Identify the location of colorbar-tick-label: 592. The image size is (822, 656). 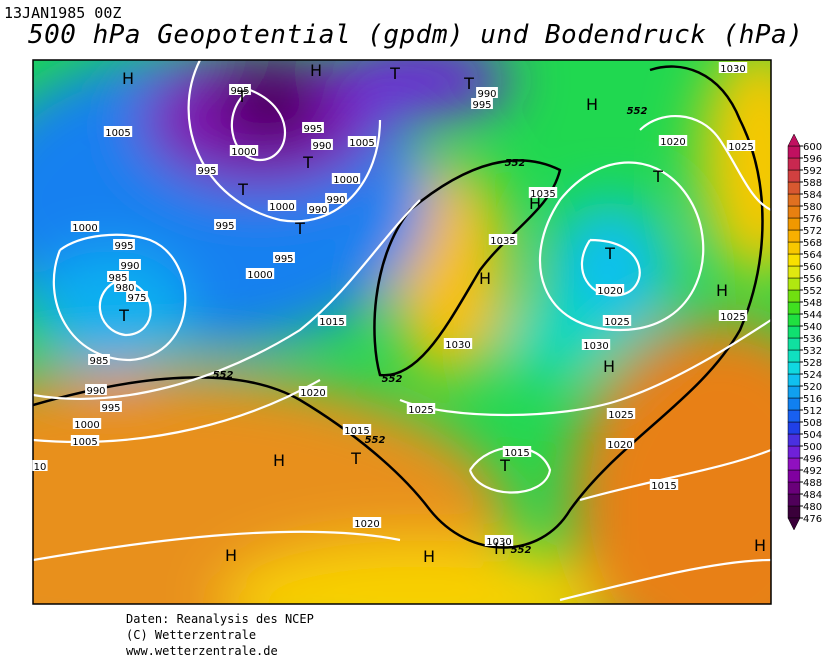
(812, 171).